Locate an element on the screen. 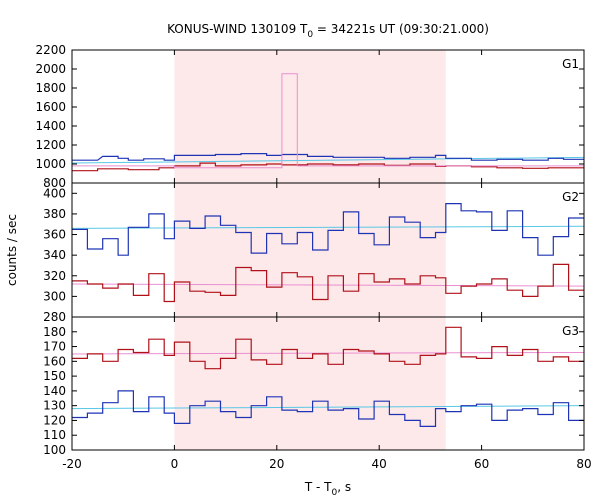 This screenshot has height=500, width=600. y-tick-label: 280 is located at coordinates (54, 317).